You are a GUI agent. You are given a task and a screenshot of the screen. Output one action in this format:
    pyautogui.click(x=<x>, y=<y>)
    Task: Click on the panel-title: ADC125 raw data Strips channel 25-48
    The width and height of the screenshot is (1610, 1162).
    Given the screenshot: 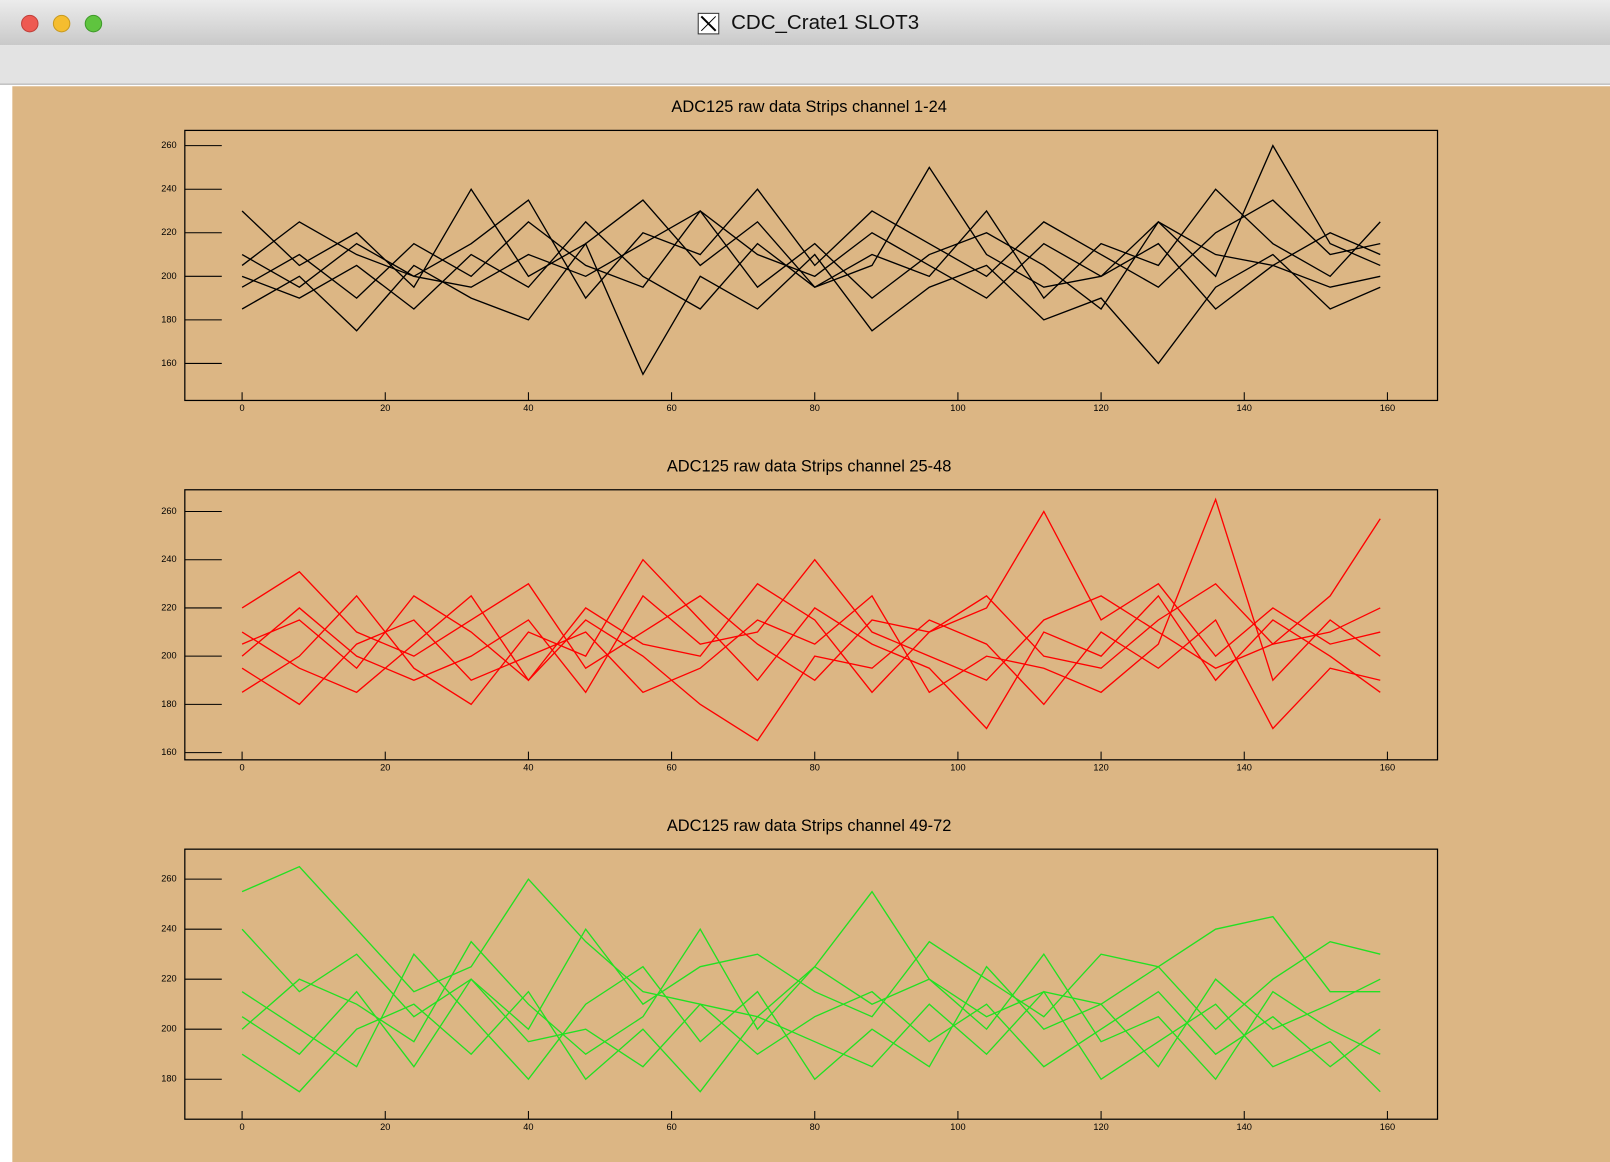 What is the action you would take?
    pyautogui.click(x=809, y=467)
    